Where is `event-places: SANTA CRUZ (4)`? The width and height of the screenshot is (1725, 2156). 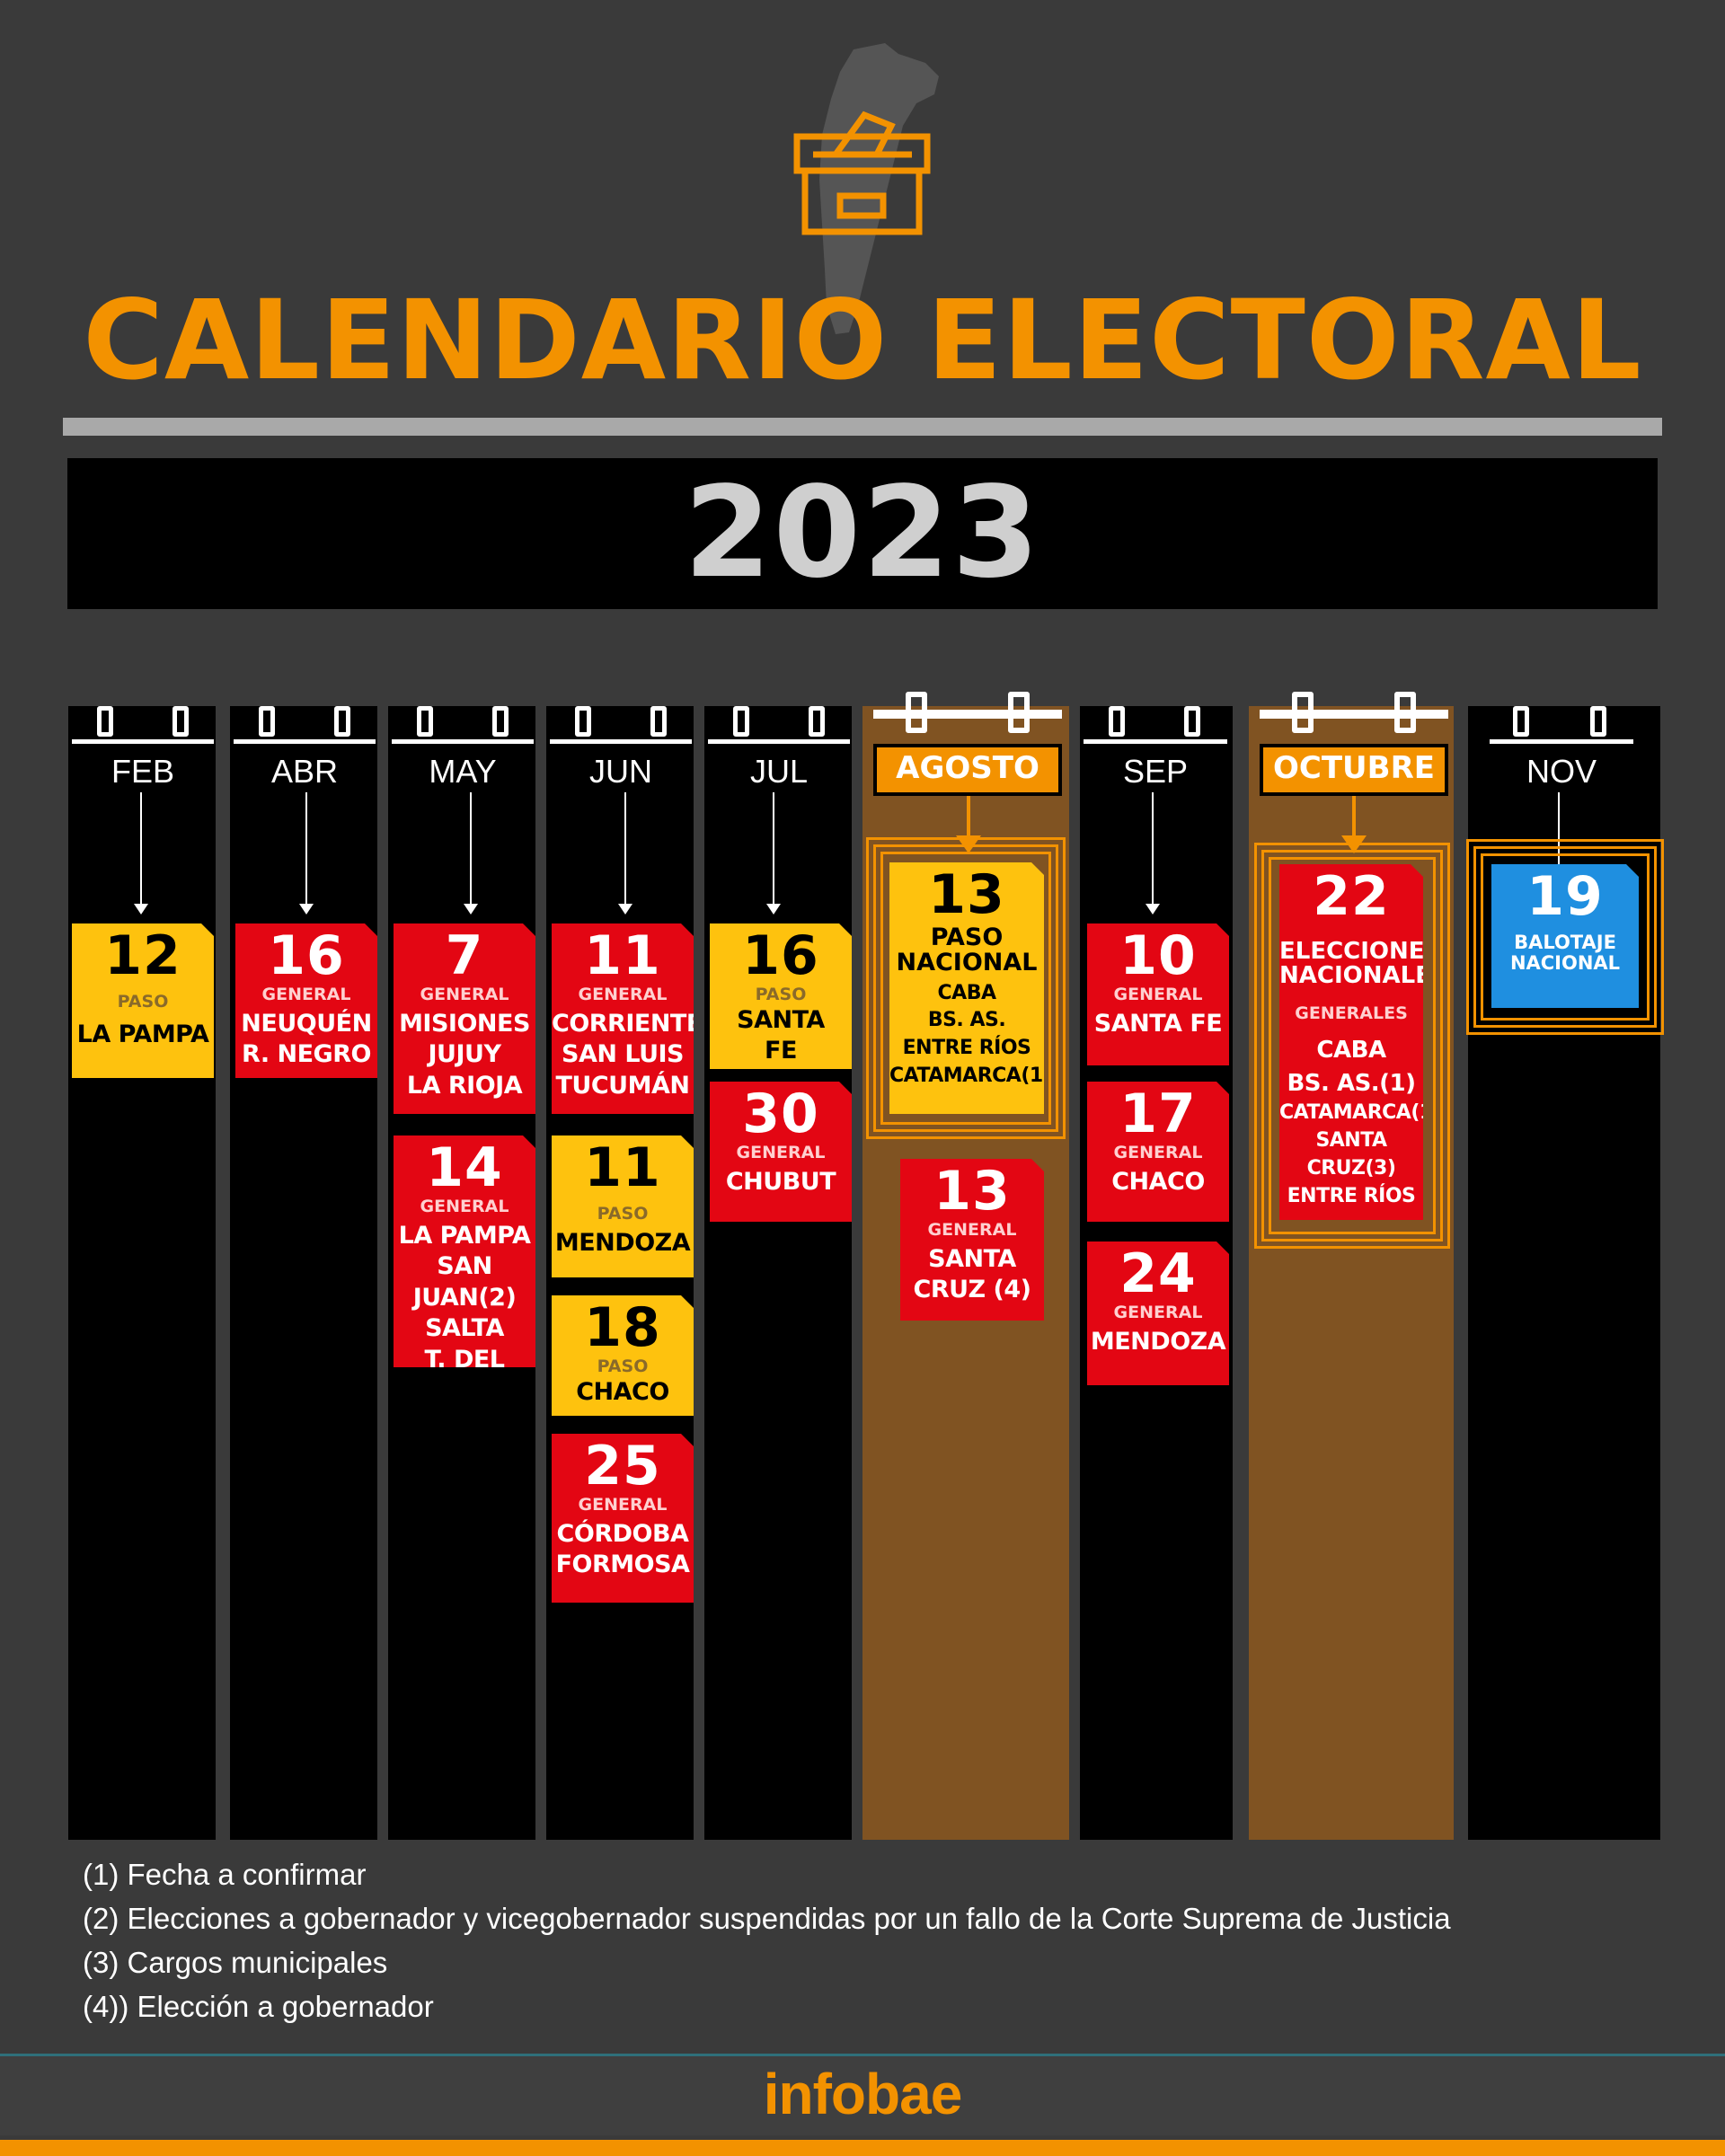
event-places: SANTA CRUZ (4) is located at coordinates (972, 1274).